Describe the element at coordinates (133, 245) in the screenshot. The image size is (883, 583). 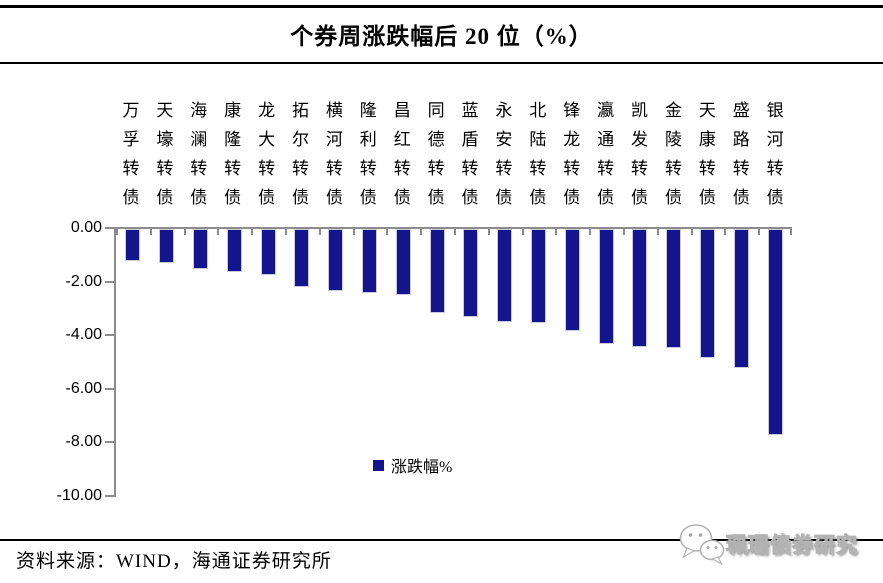
I see `bar-万孚转债` at that location.